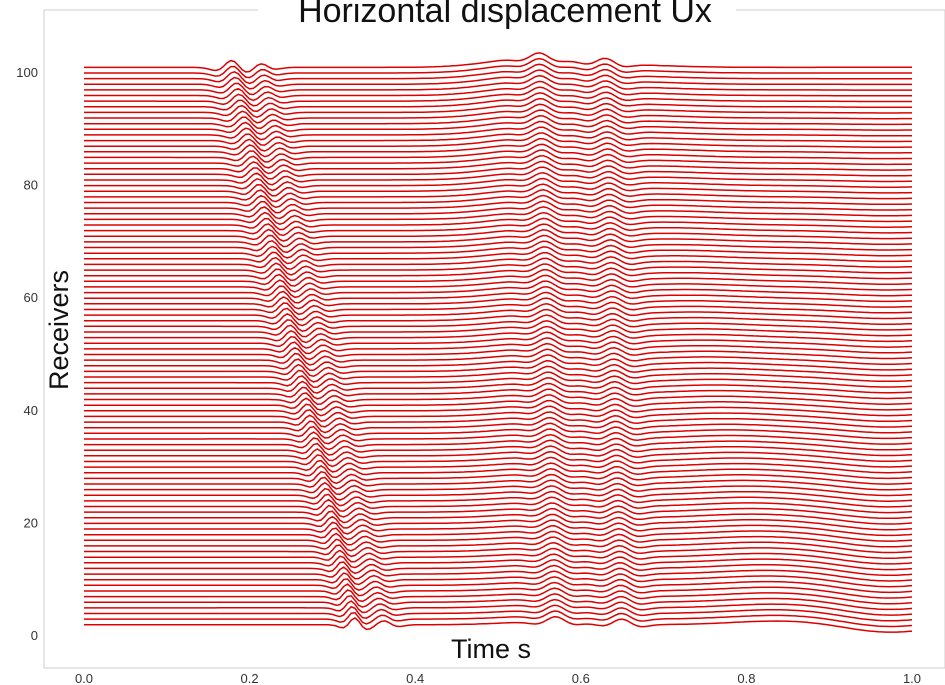 The image size is (945, 685). Describe the element at coordinates (497, 12) in the screenshot. I see `title-background` at that location.